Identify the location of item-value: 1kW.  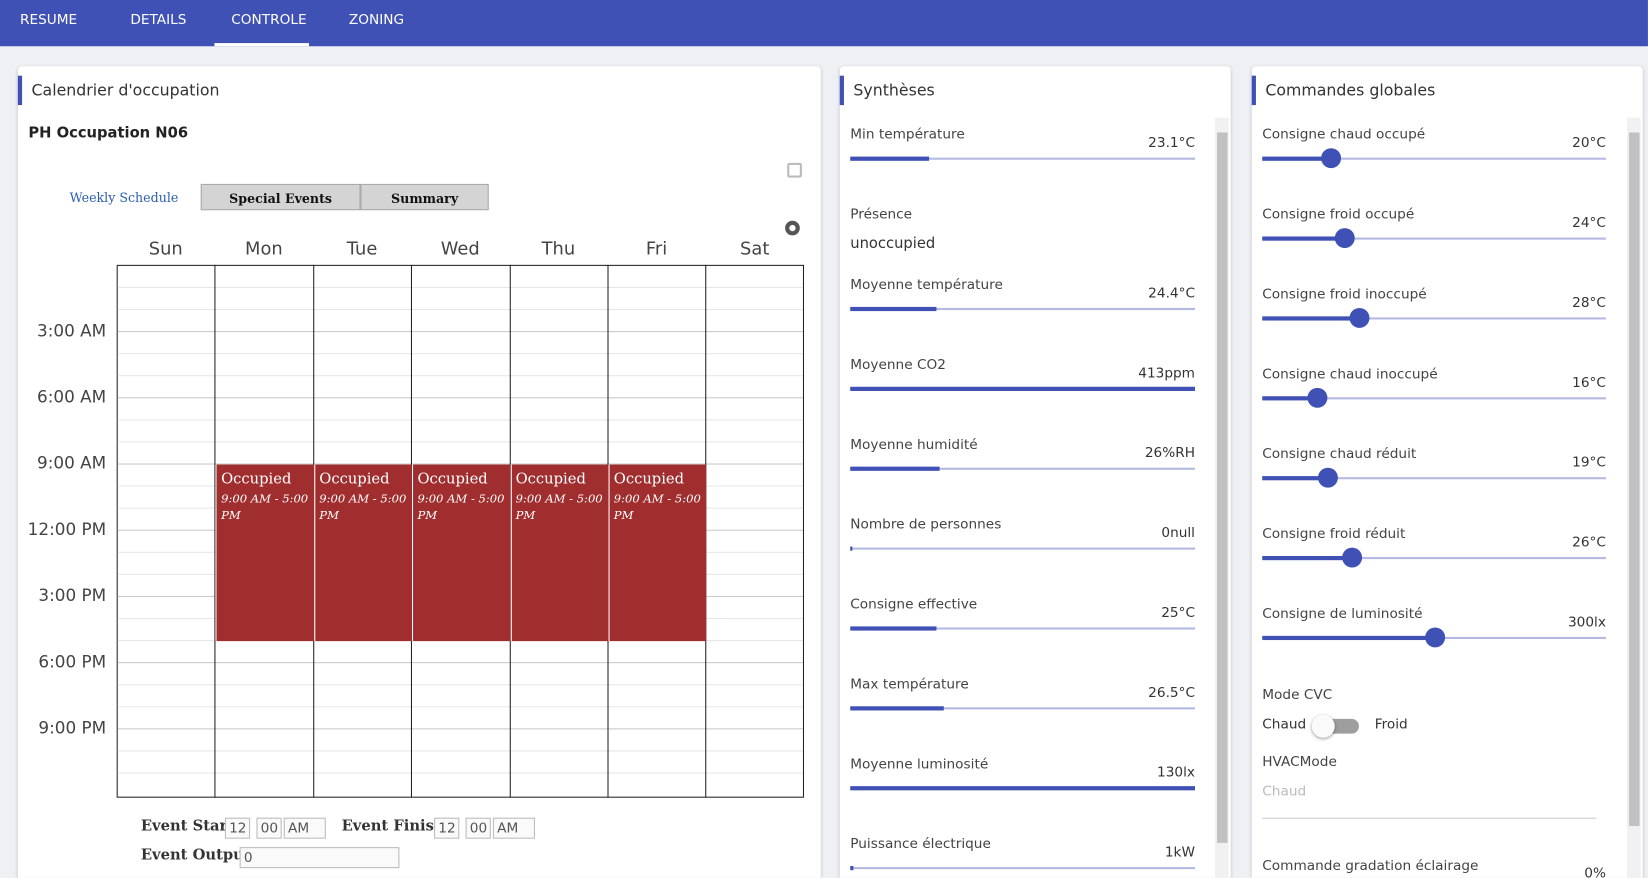
(1179, 853).